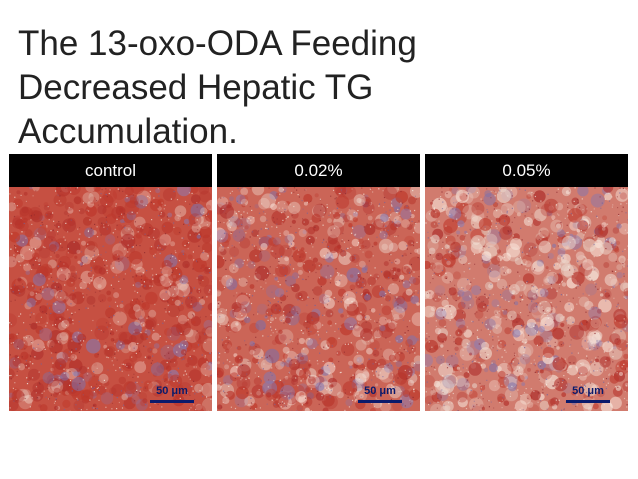 Image resolution: width=638 pixels, height=479 pixels. Describe the element at coordinates (196, 87) in the screenshot. I see `slide-title-line-2: Decreased Hepatic TG` at that location.